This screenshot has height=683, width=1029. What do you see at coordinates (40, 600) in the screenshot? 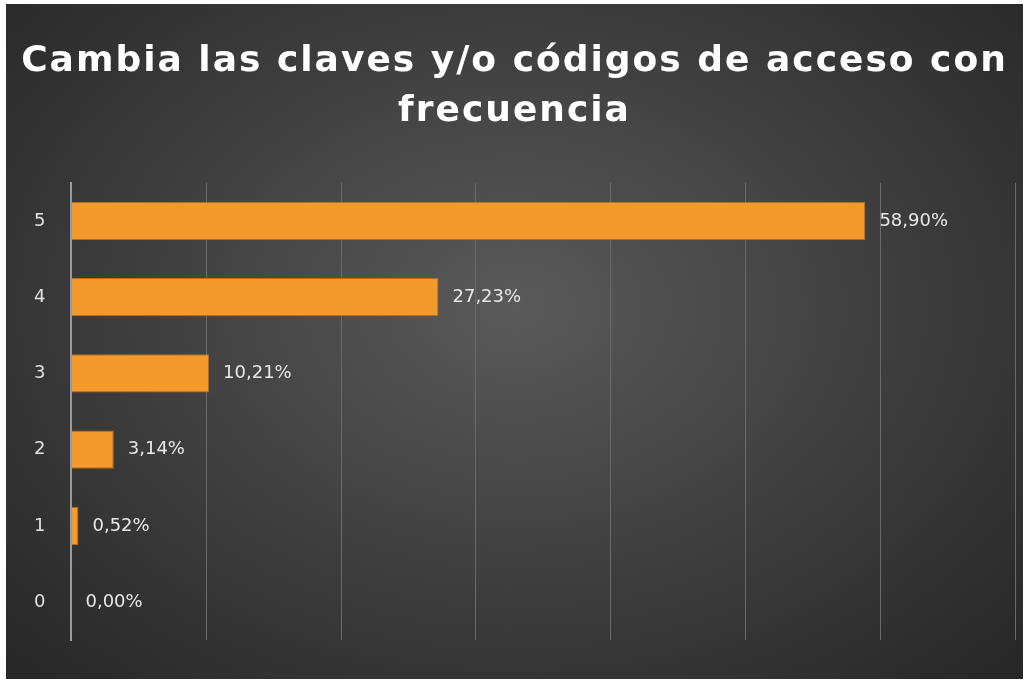
I see `y-tick-label: 0` at bounding box center [40, 600].